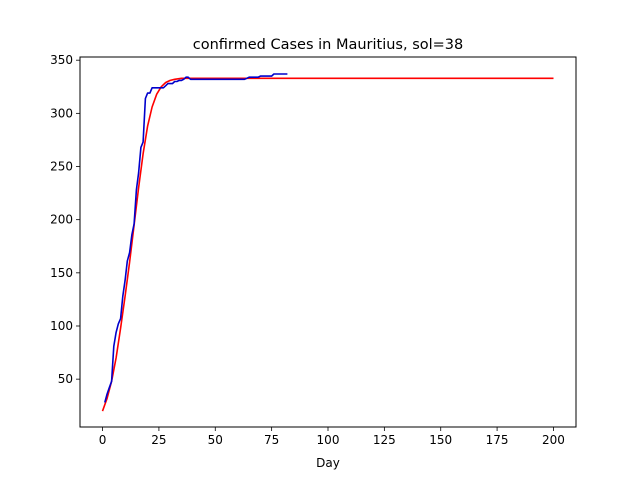 The height and width of the screenshot is (480, 640). Describe the element at coordinates (61, 60) in the screenshot. I see `y-tick-label: 350` at that location.